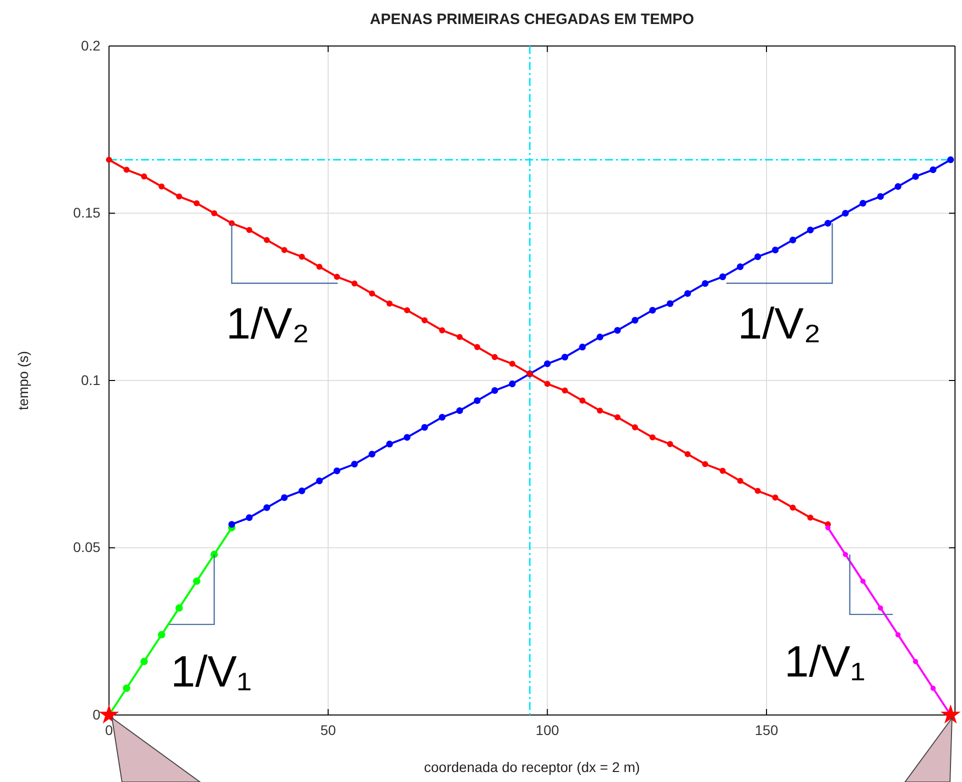 This screenshot has width=962, height=782. I want to click on y-tick-label: 0, so click(96, 714).